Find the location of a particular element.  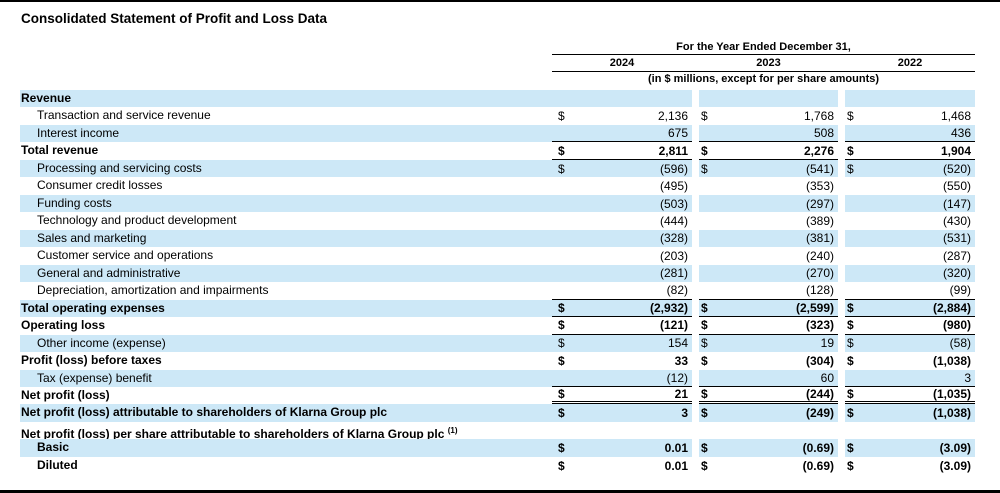

value-text: (495) is located at coordinates (673, 186).